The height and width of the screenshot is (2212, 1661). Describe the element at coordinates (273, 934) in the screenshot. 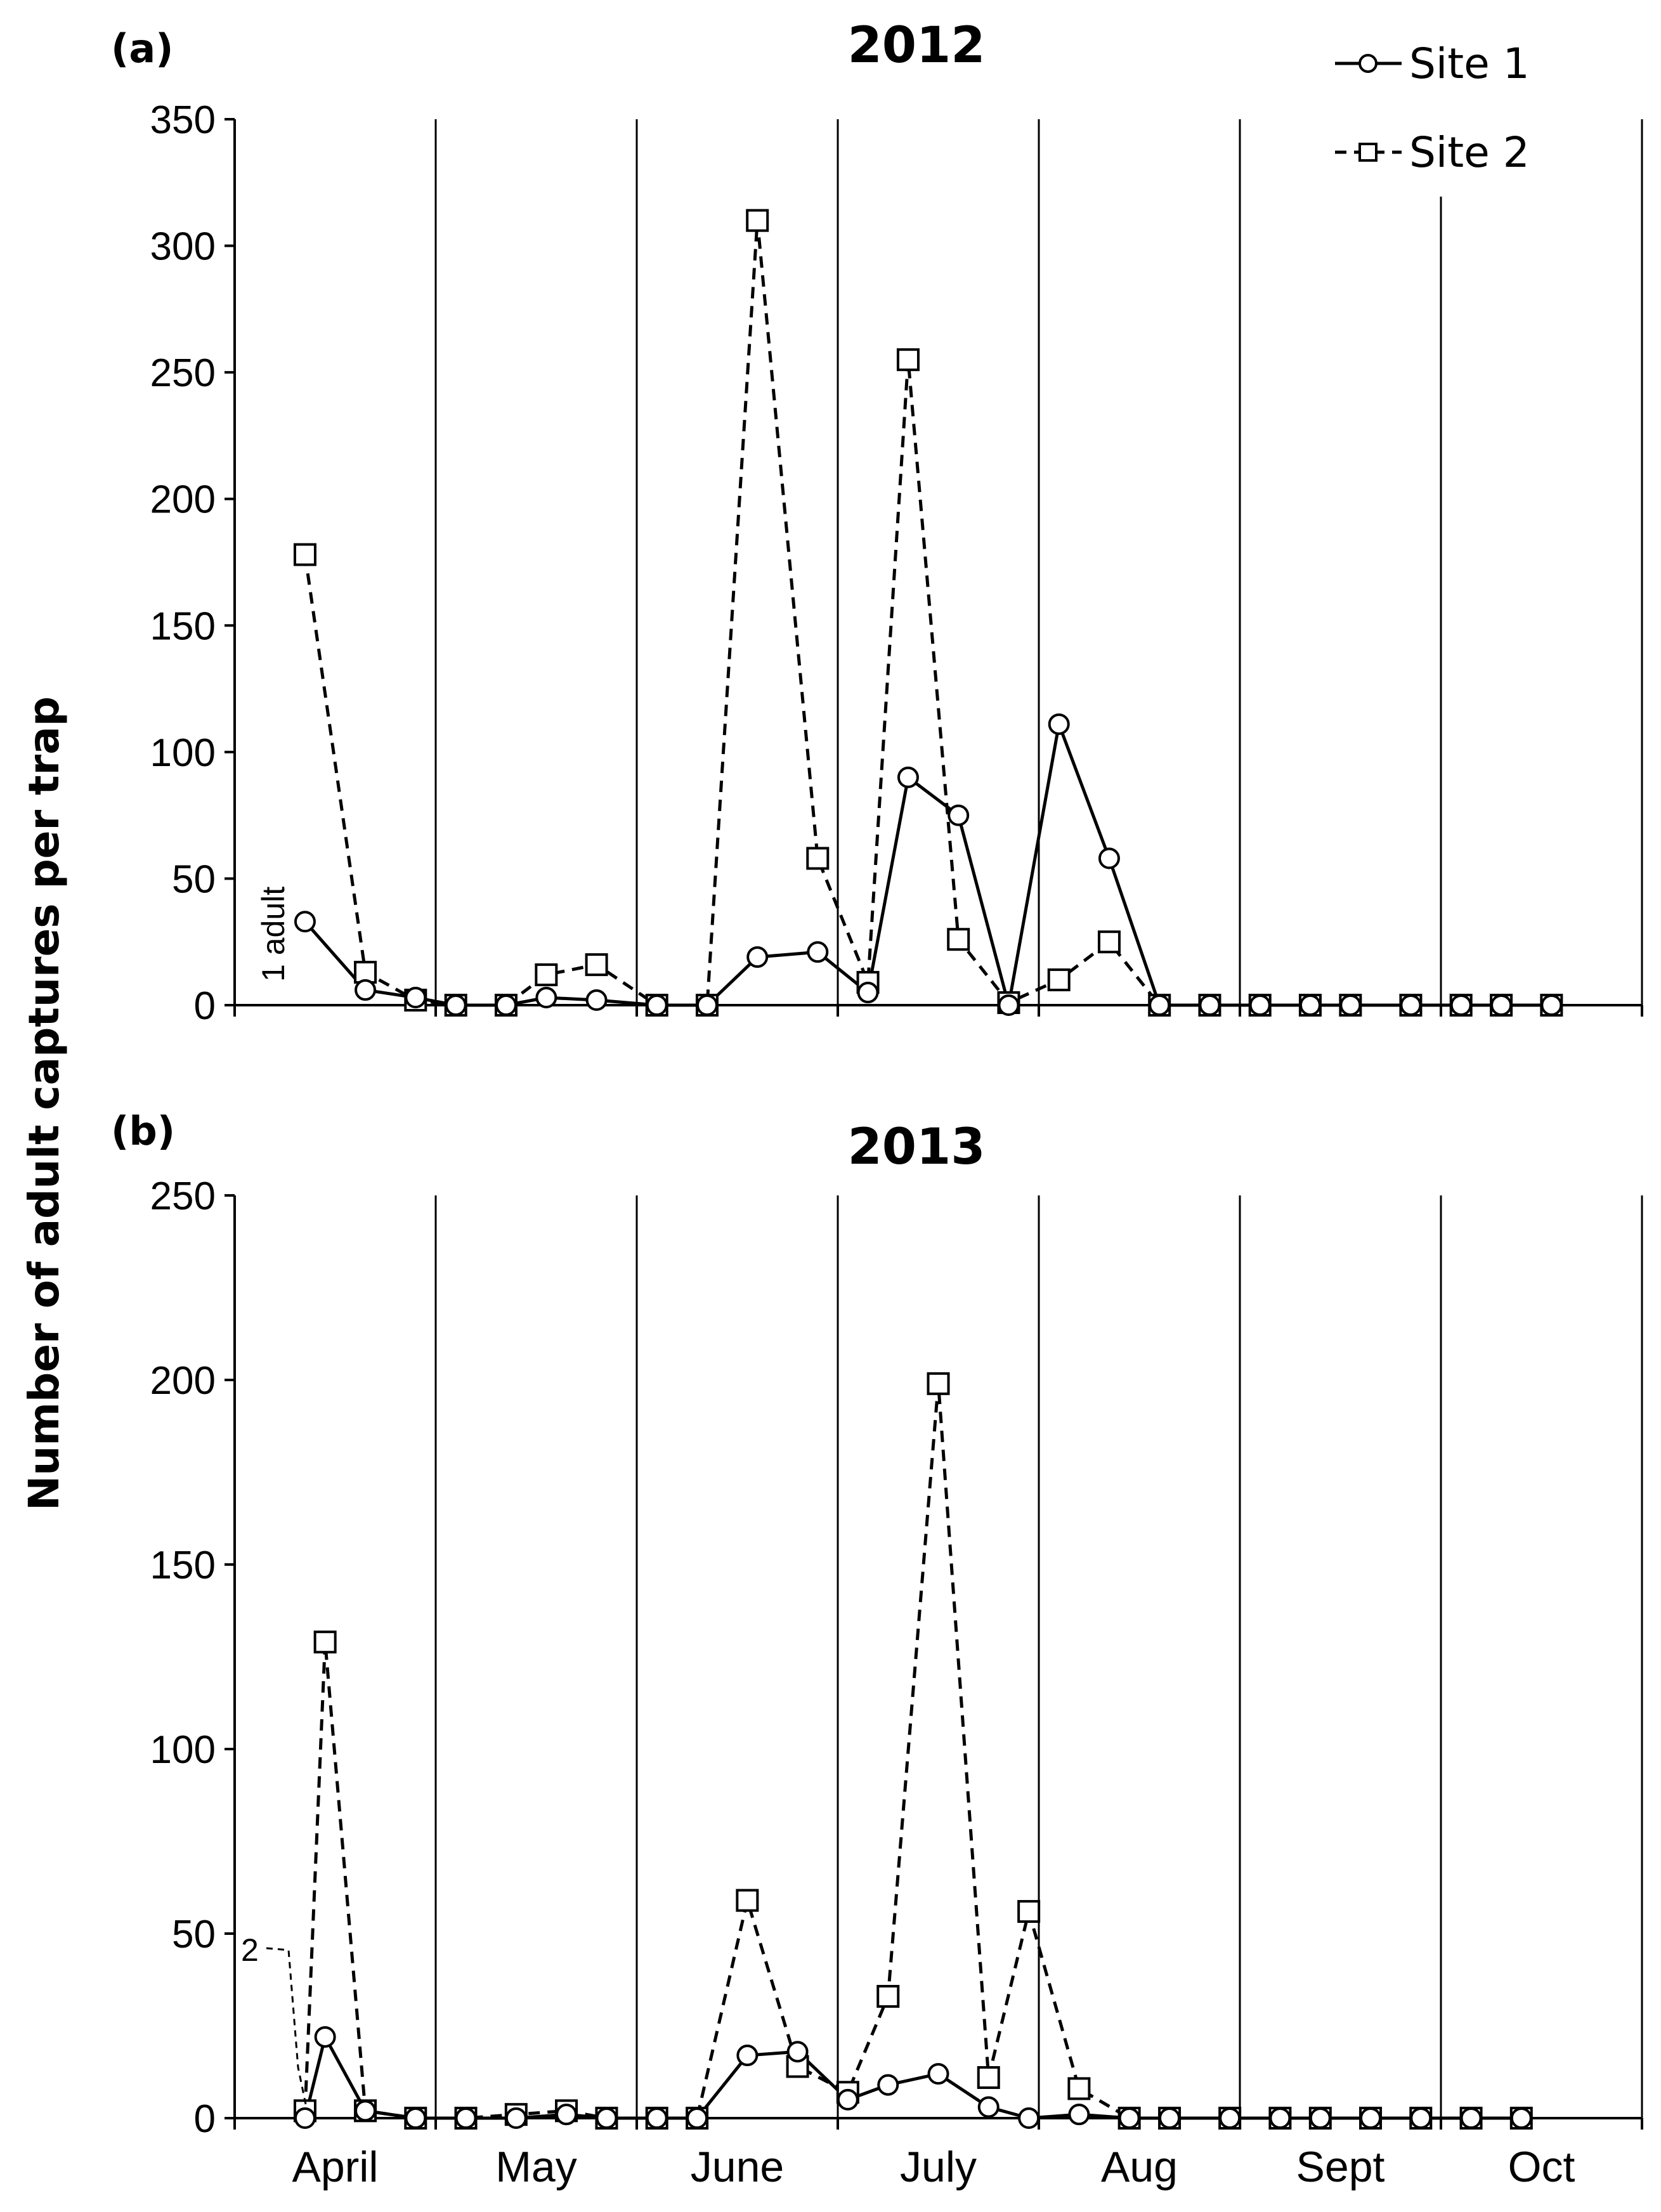

I see `annotation-label: 1 adult` at that location.